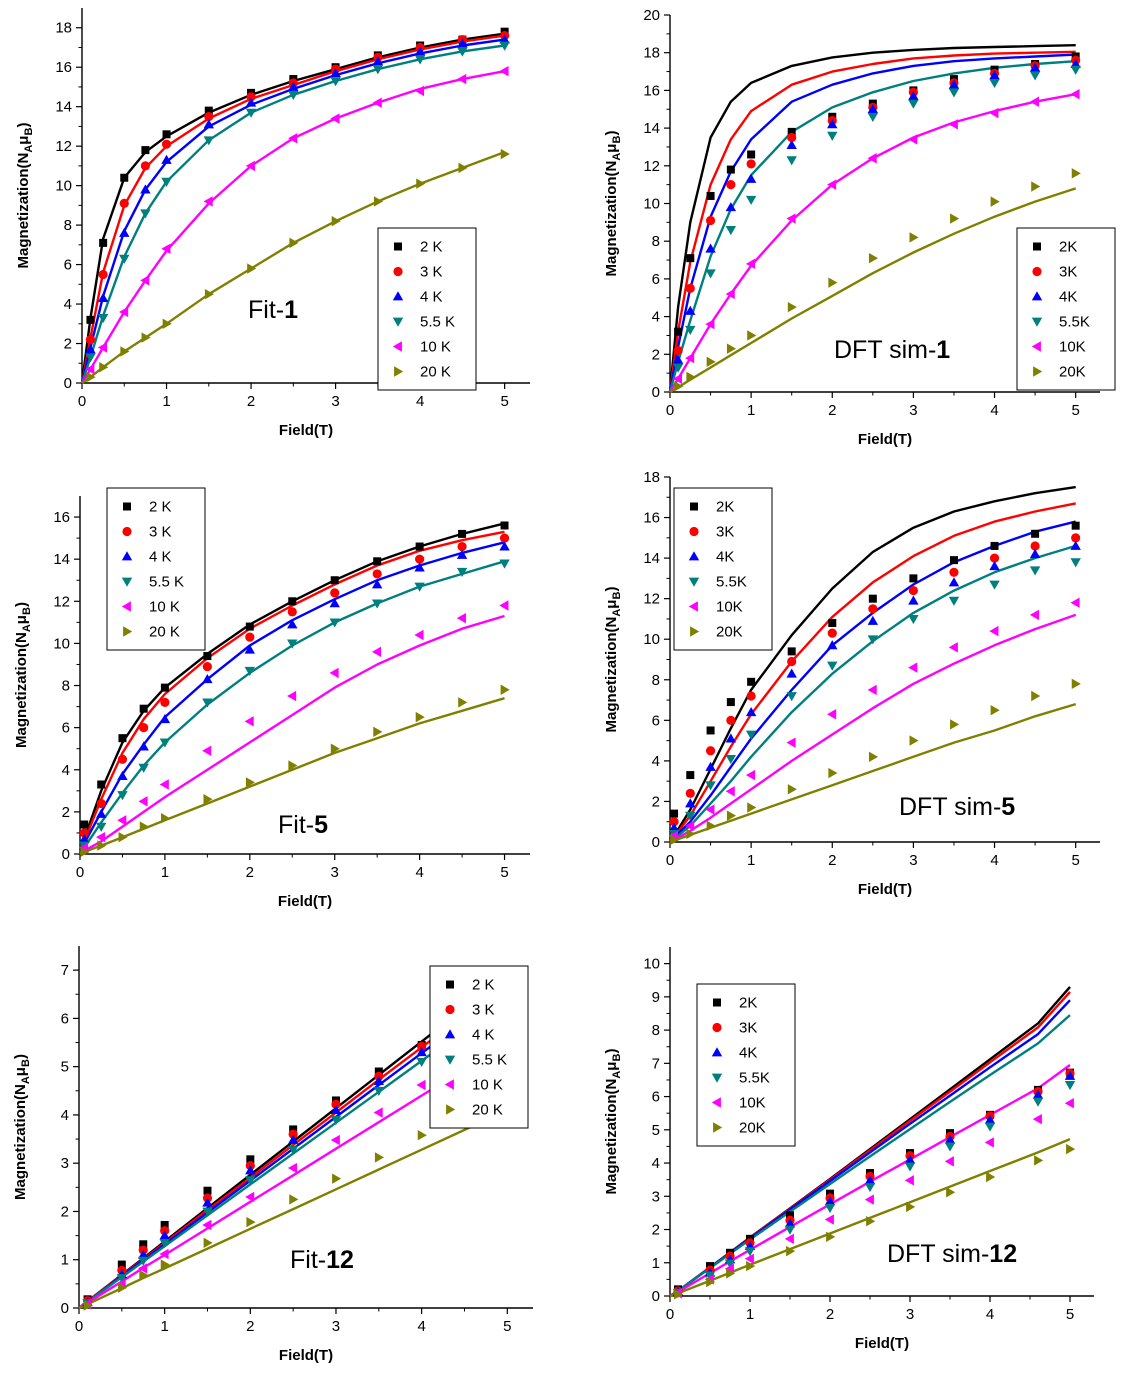 This screenshot has width=1139, height=1374. I want to click on fit-line-2k, so click(872, 664).